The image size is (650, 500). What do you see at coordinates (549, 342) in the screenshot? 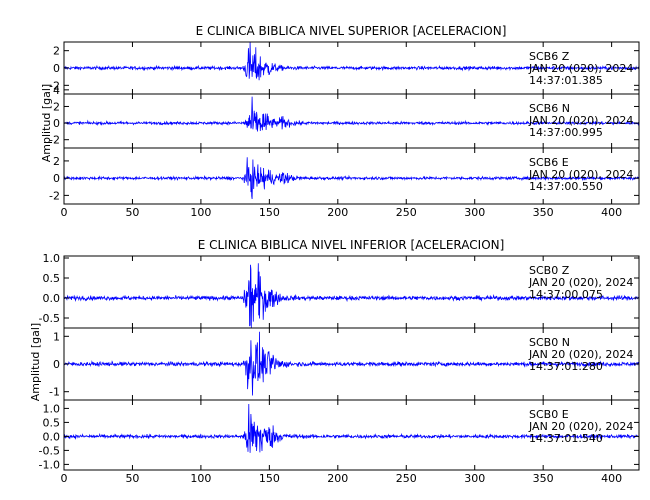
I see `station-label: SCB0 N` at bounding box center [549, 342].